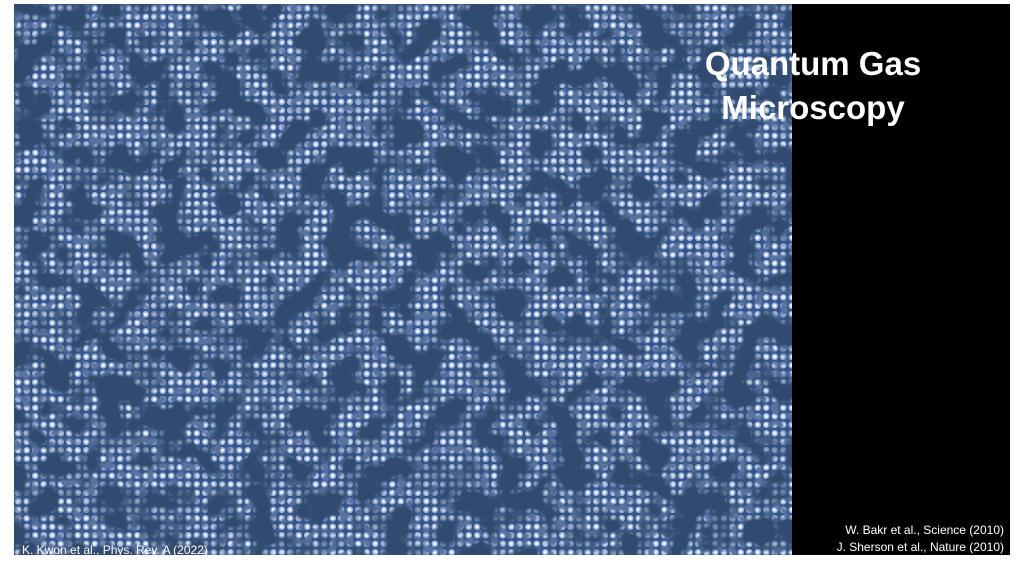  I want to click on image-credit: K. Kwon et al., Phys. Rev. A (2022), so click(115, 549).